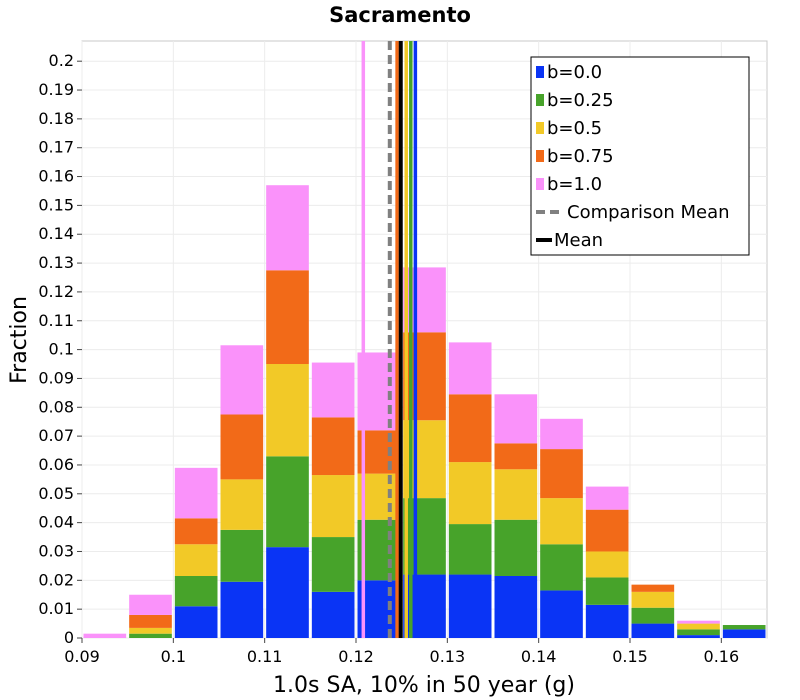 The height and width of the screenshot is (700, 800). Describe the element at coordinates (389, 339) in the screenshot. I see `mean-lines-group` at that location.